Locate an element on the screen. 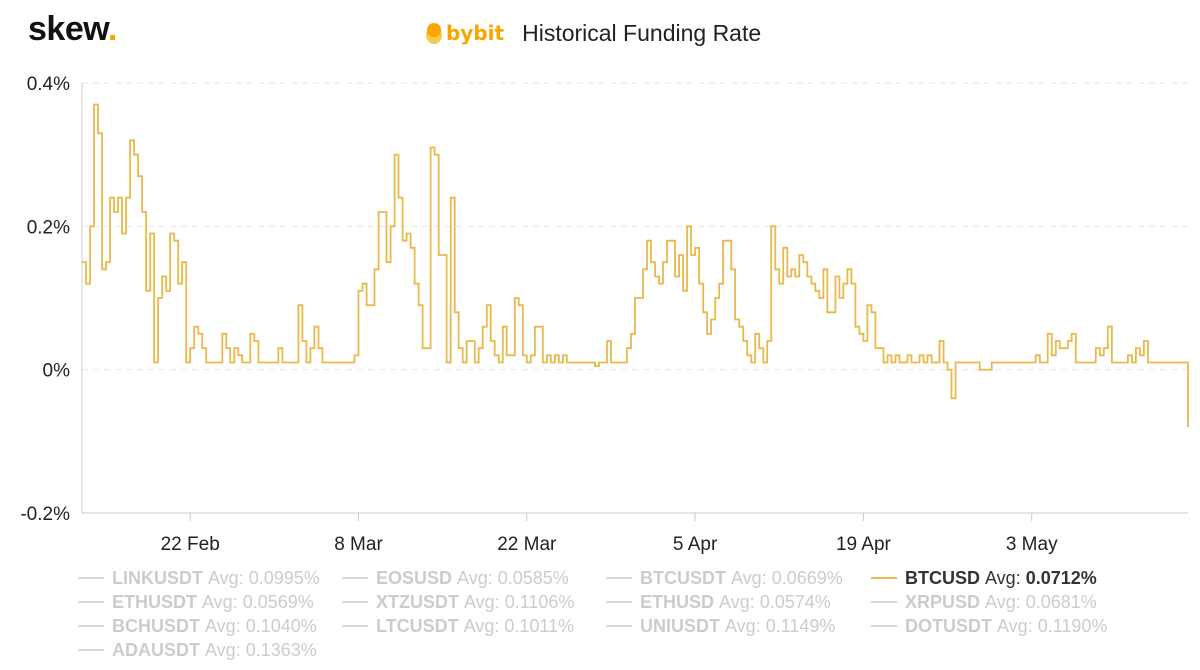 The image size is (1200, 670). legend-item-uniusdt: UNIUSDT Avg: 0.1149% is located at coordinates (720, 626).